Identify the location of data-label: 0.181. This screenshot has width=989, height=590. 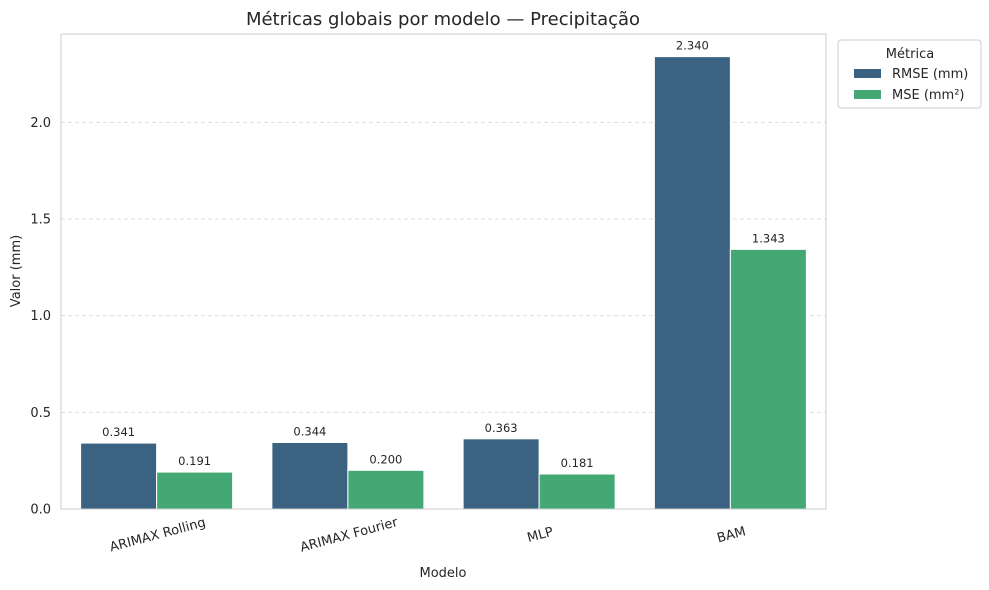
(577, 463).